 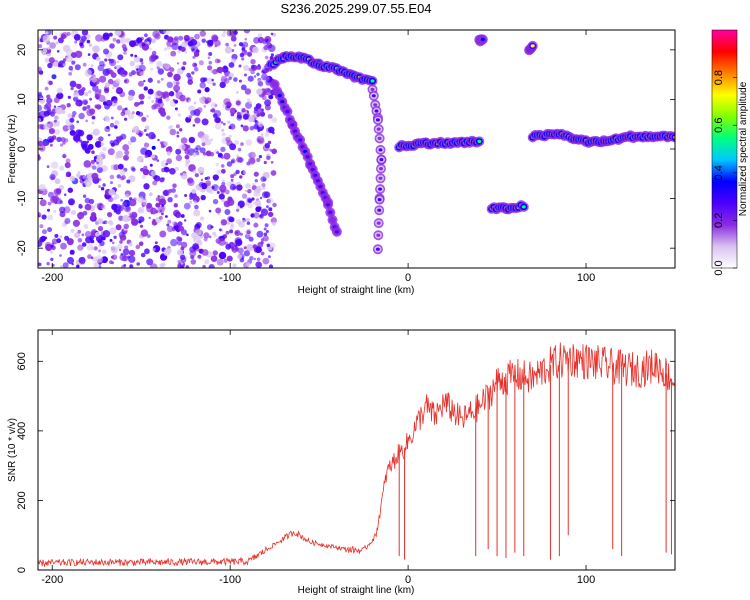 What do you see at coordinates (724, 149) in the screenshot?
I see `colorbar-gradient` at bounding box center [724, 149].